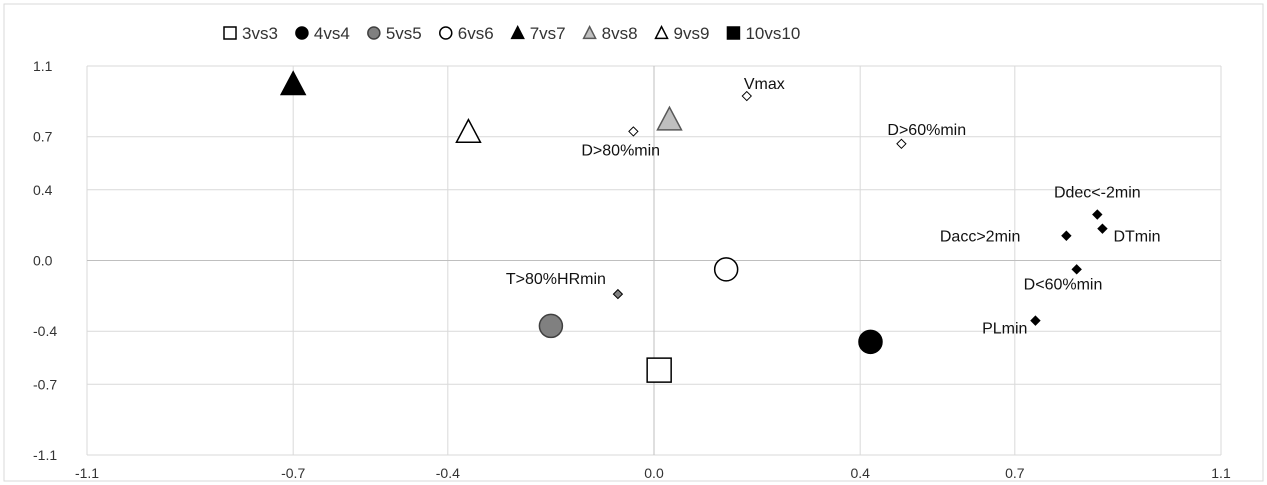 The width and height of the screenshot is (1267, 485). Describe the element at coordinates (1221, 473) in the screenshot. I see `x-tick-label: 1.1` at that location.